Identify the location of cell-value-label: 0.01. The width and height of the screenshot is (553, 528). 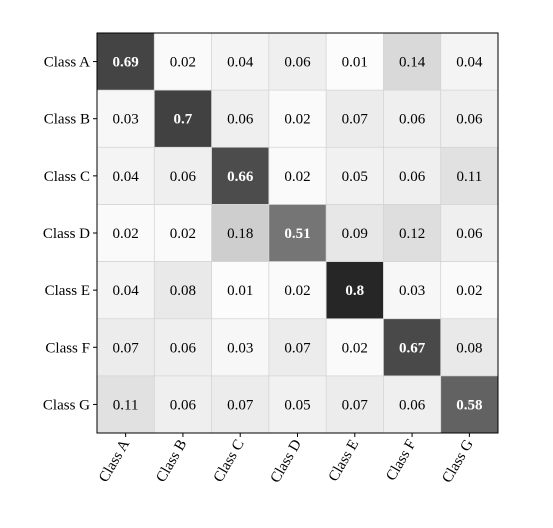
(240, 291).